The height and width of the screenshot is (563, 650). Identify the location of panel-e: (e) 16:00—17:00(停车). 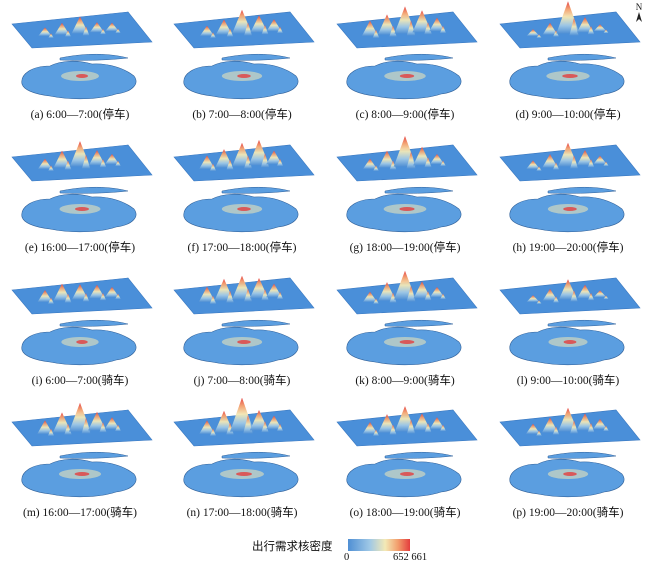
(80, 199).